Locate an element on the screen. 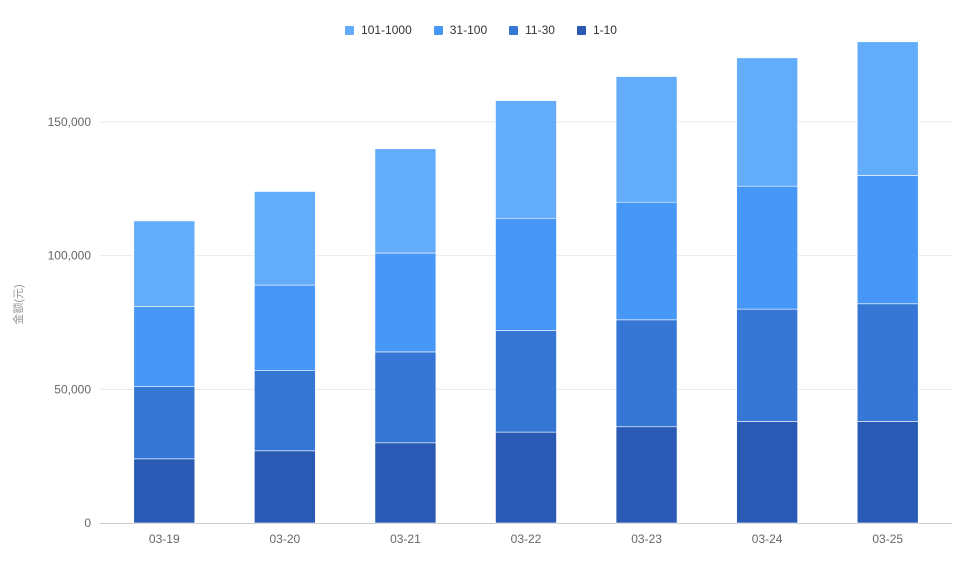  chart-legend: 101-1000 31-100 11-30 1-10 is located at coordinates (481, 30).